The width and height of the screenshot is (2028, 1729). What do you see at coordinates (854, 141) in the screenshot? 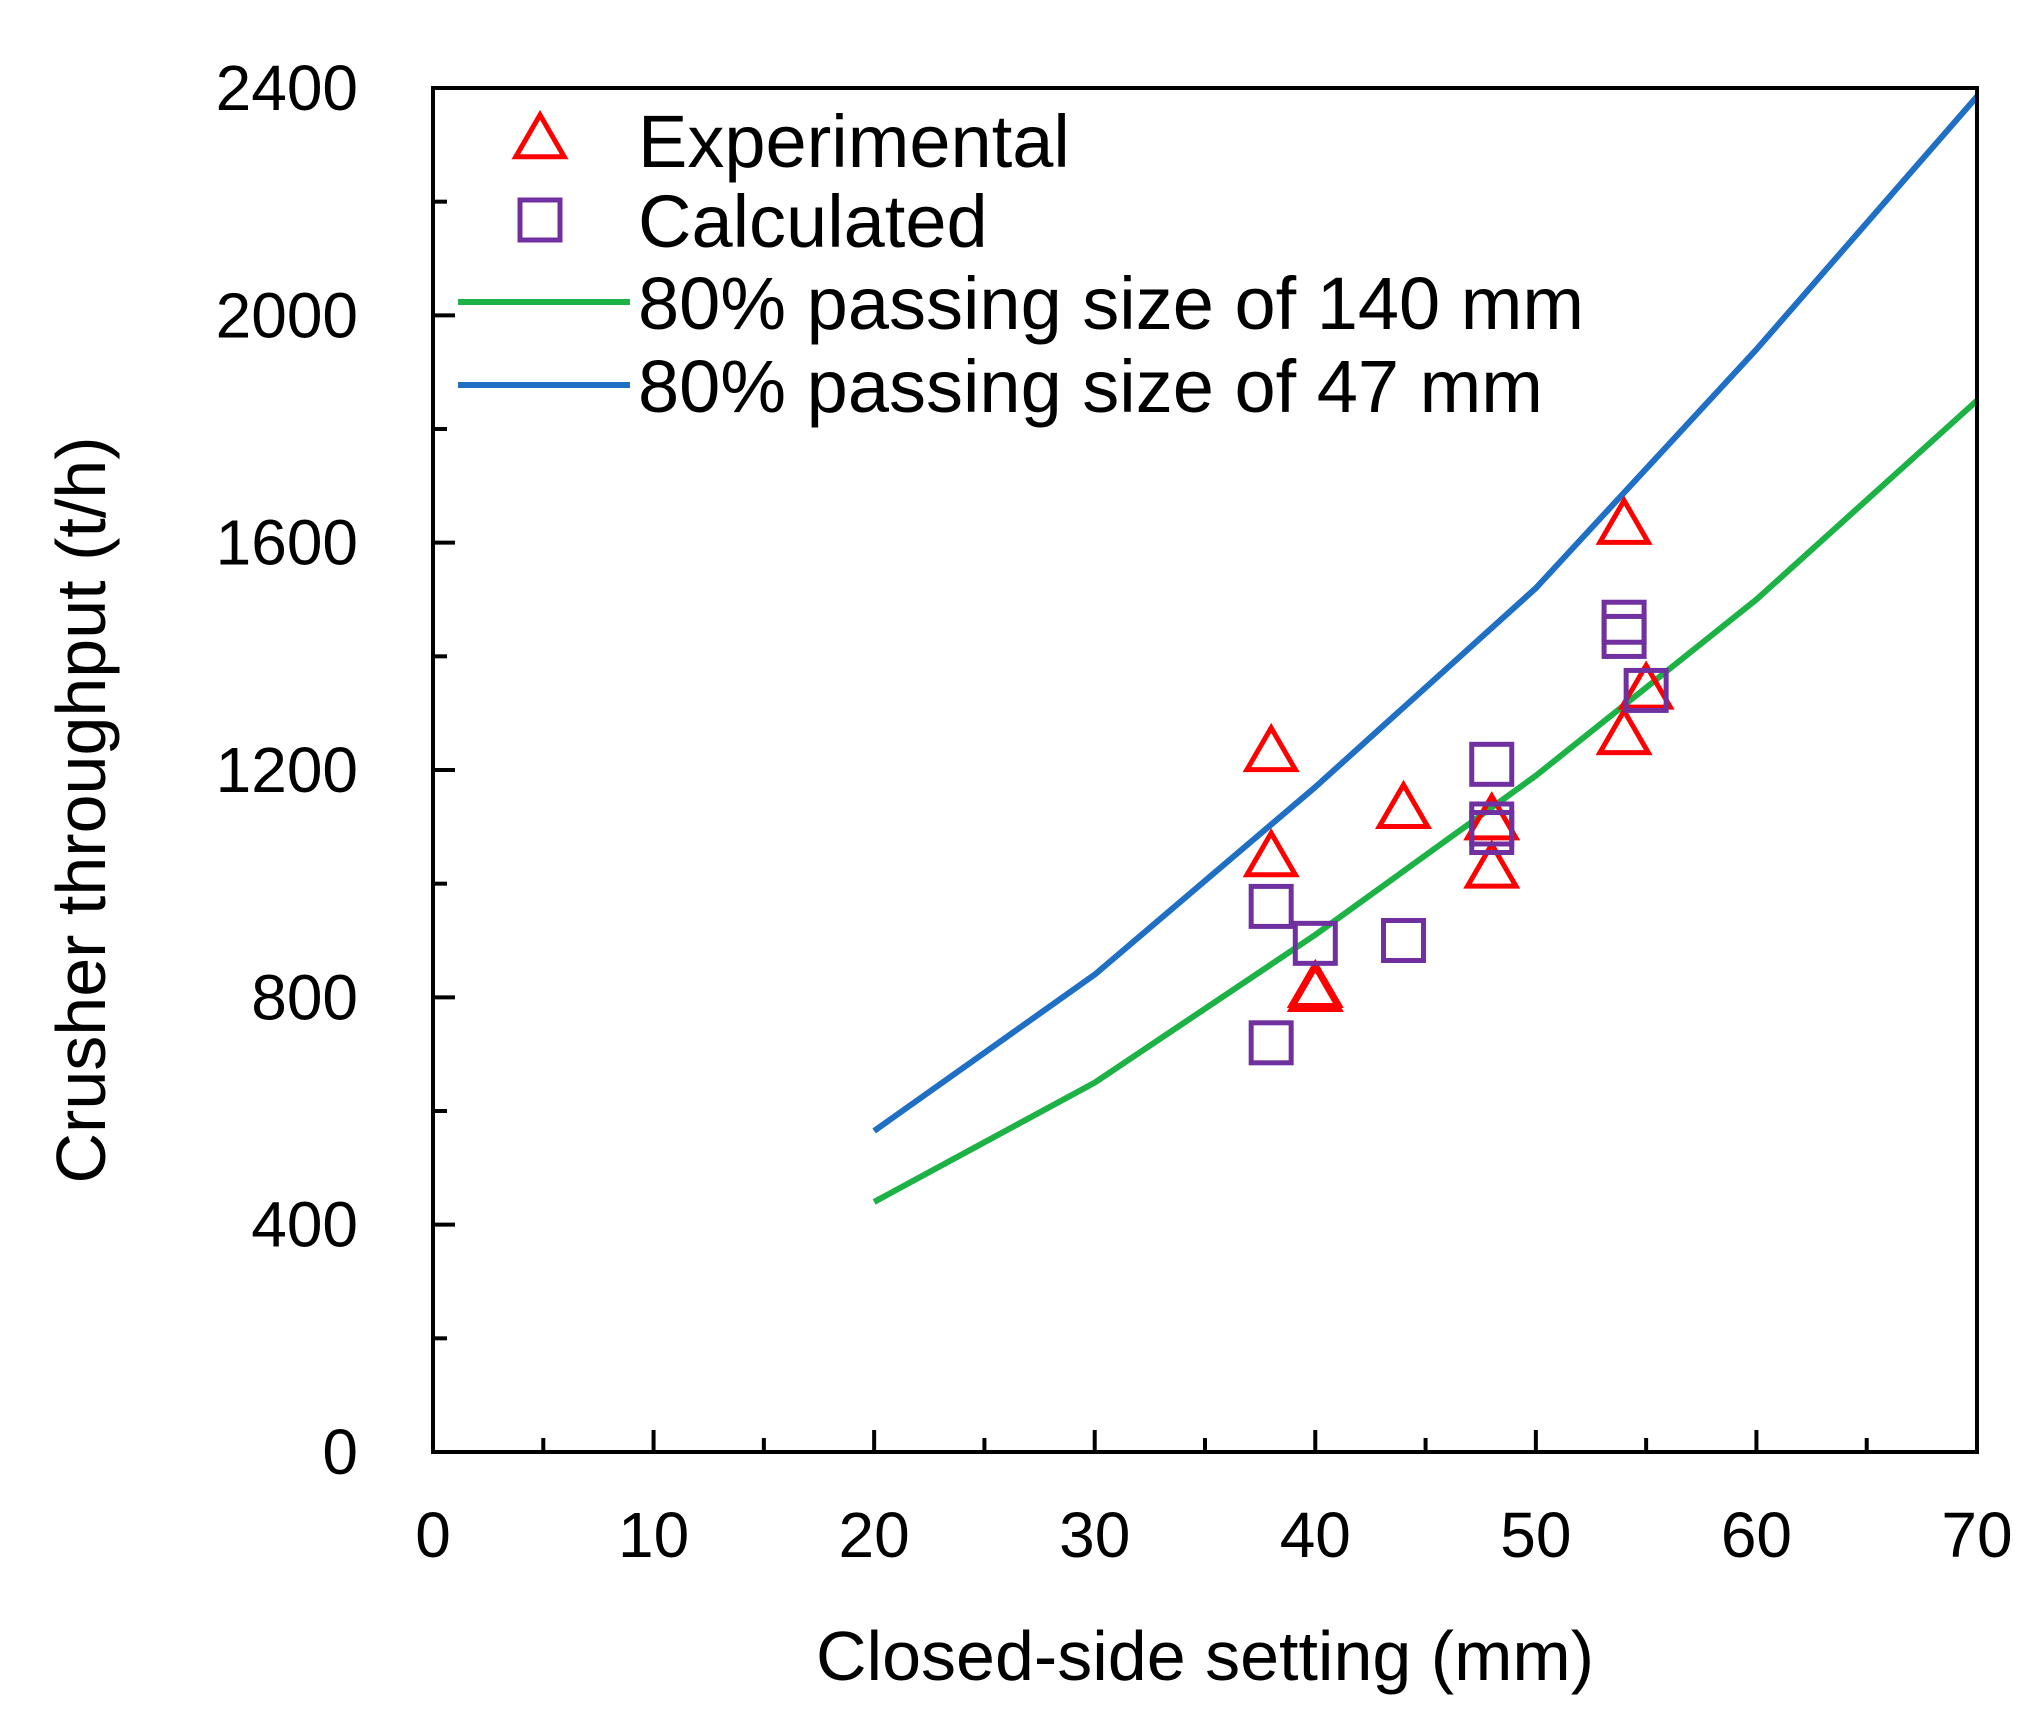
I see `legend-label: Experimental` at bounding box center [854, 141].